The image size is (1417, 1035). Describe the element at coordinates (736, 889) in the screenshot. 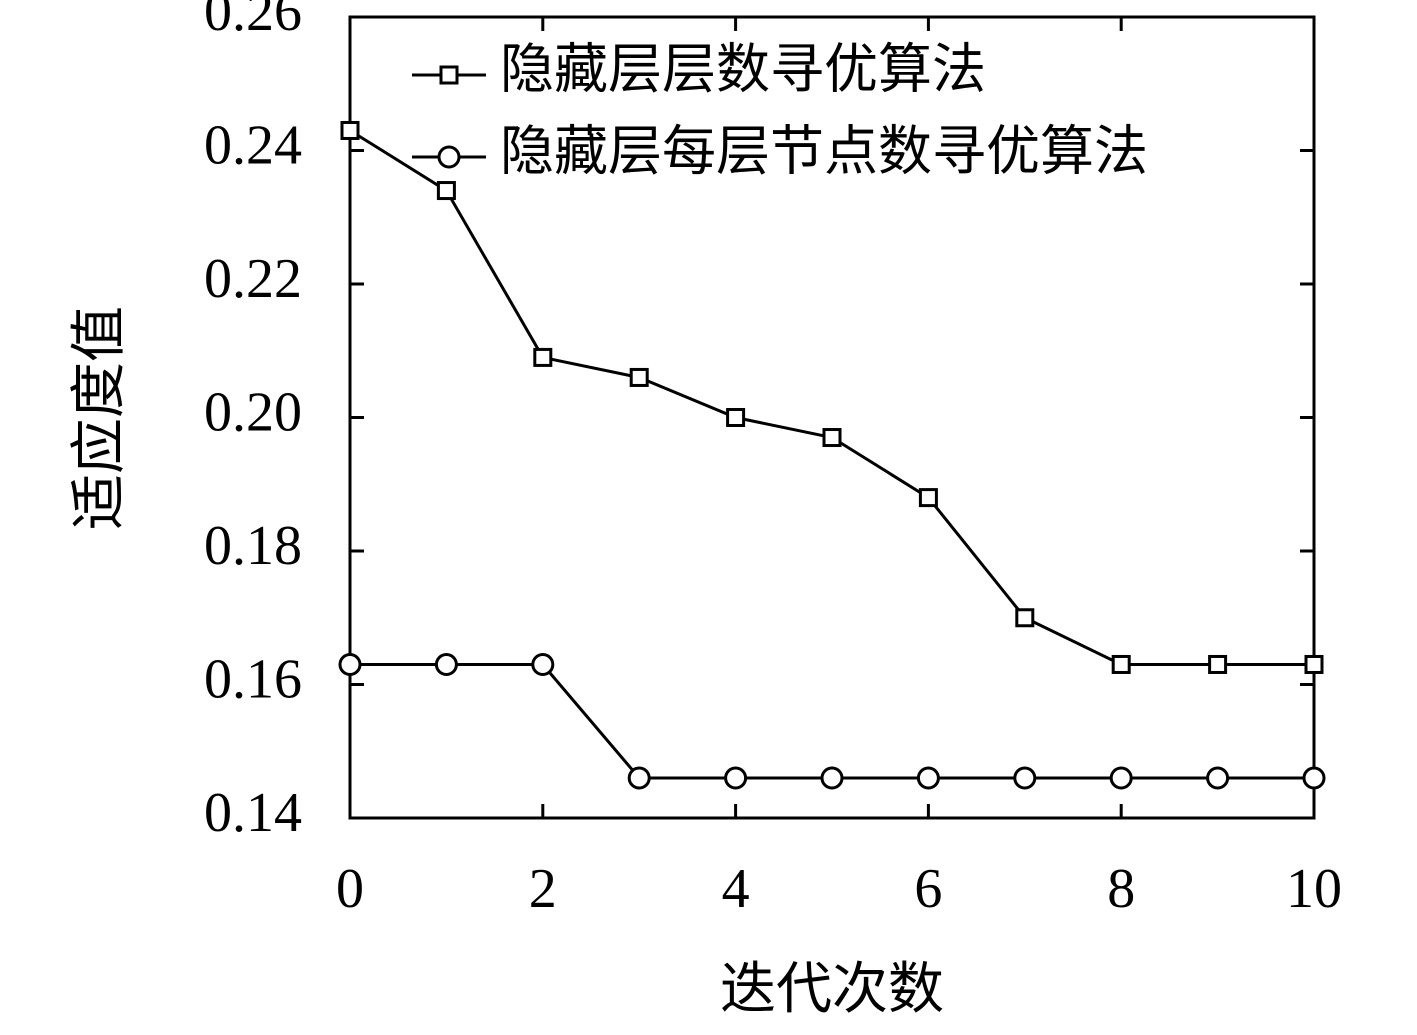

I see `x-tick-label: 4` at that location.